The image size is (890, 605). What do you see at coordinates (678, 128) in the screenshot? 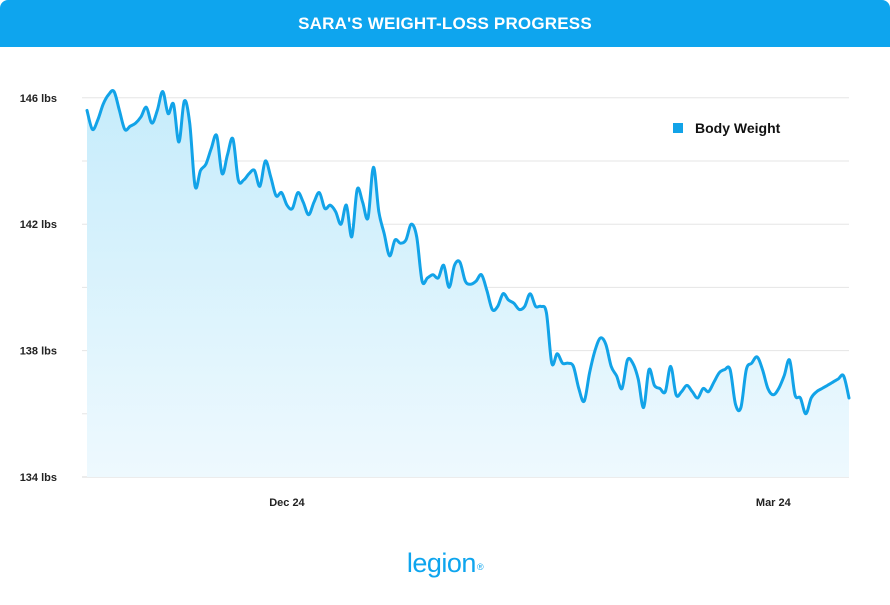
I see `legend-swatch` at bounding box center [678, 128].